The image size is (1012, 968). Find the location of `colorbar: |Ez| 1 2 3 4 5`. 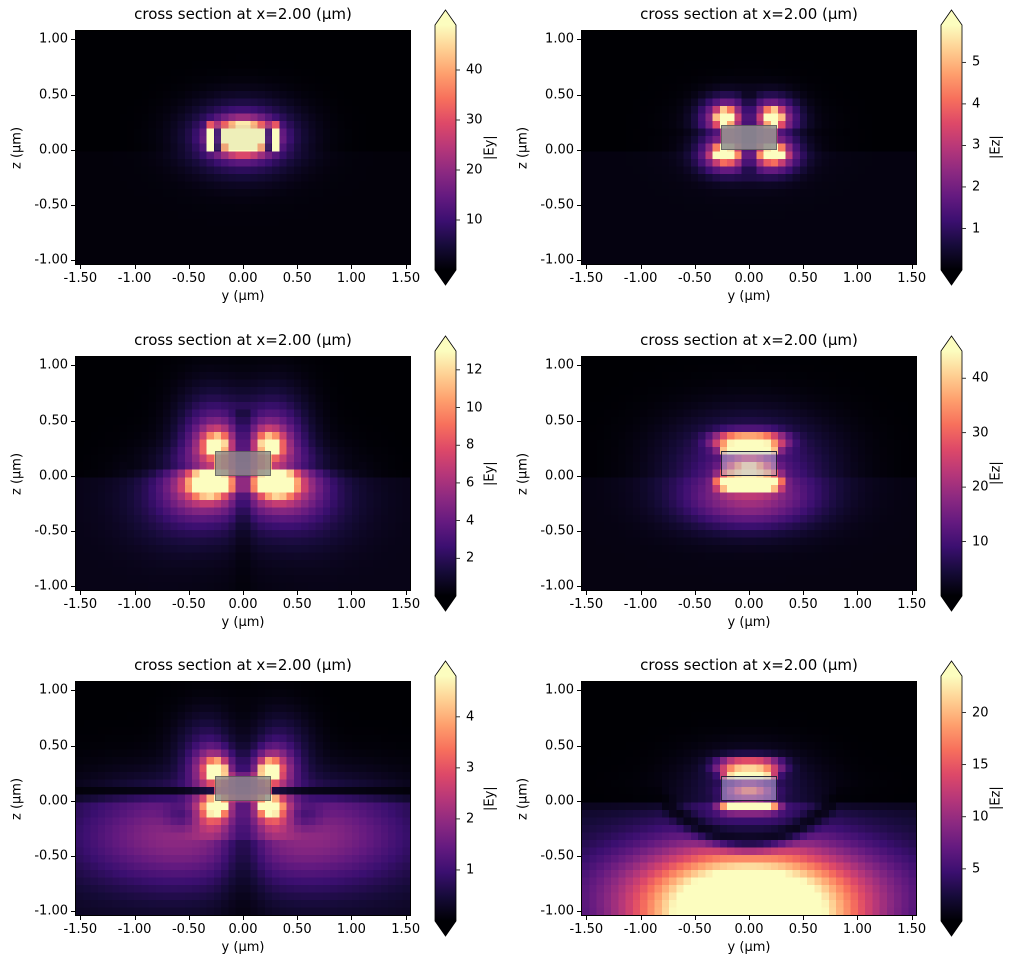

colorbar: |Ez| 1 2 3 4 5 is located at coordinates (976, 147).